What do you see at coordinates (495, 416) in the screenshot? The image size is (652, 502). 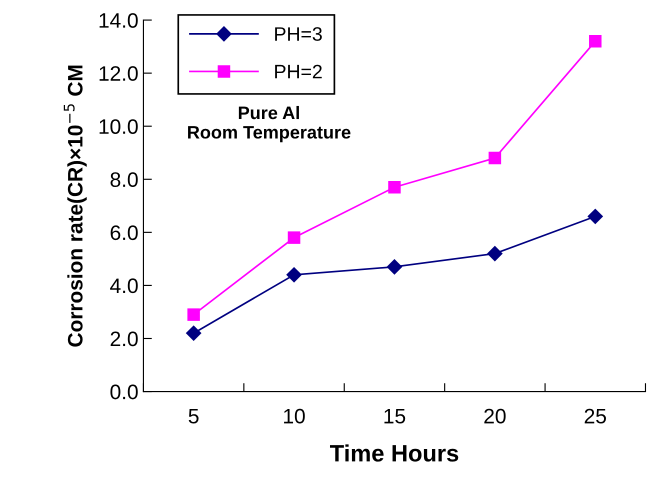 I see `x-tick-label: 20` at bounding box center [495, 416].